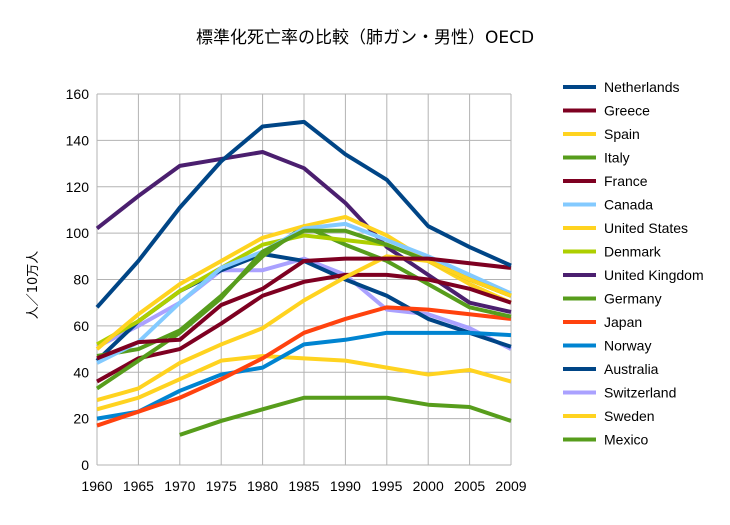 This screenshot has height=525, width=730. Describe the element at coordinates (365, 38) in the screenshot. I see `chart-title: 標準化死亡率の比較（肺ガン・男性）OECD` at that location.